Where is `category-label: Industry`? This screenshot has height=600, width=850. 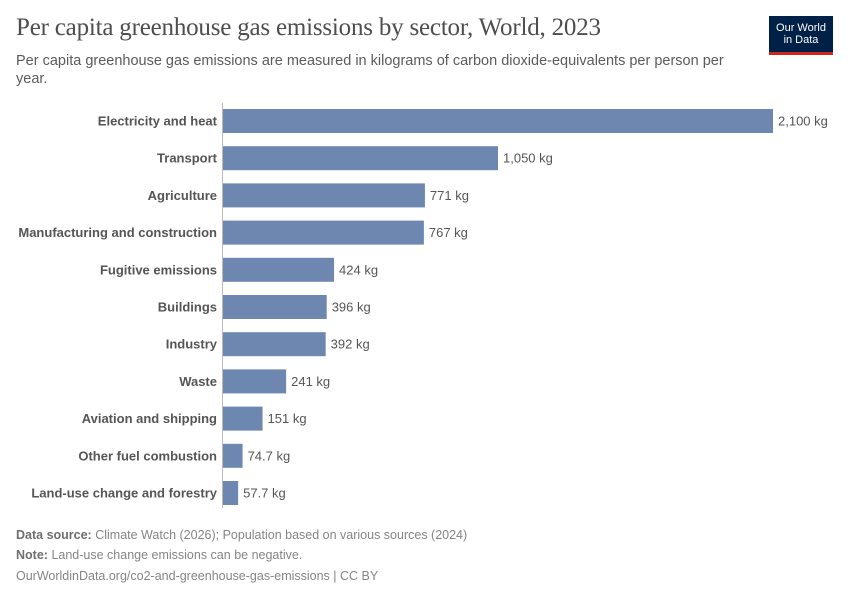
category-label: Industry is located at coordinates (192, 344).